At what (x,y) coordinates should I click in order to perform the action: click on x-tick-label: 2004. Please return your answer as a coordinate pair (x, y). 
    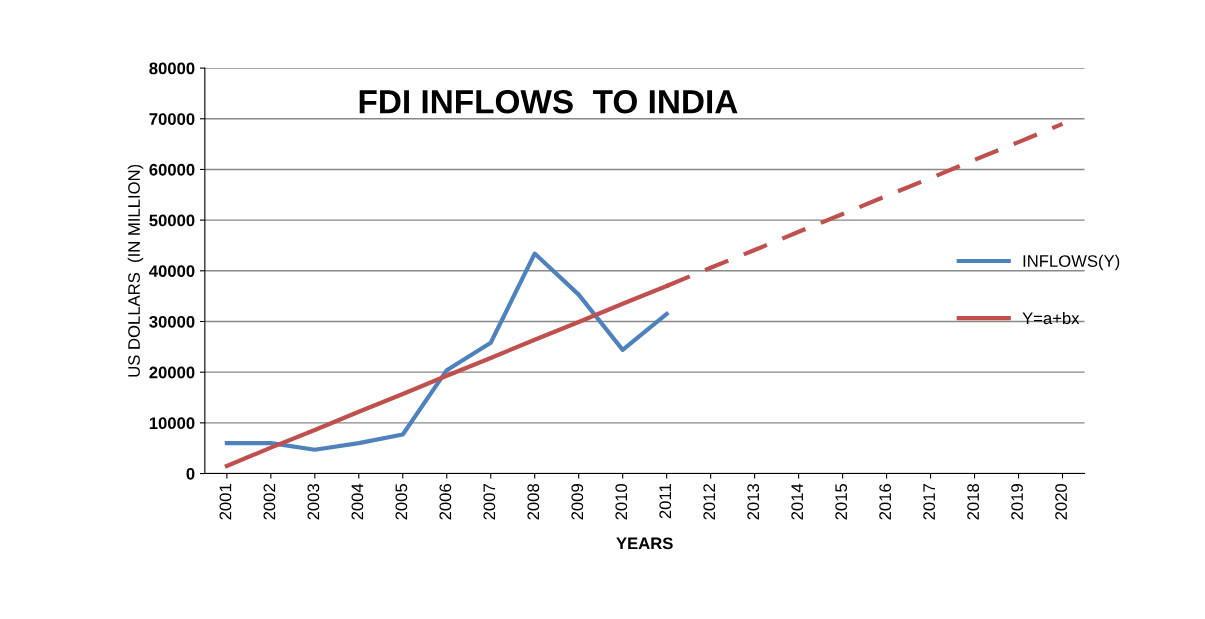
    Looking at the image, I should click on (357, 501).